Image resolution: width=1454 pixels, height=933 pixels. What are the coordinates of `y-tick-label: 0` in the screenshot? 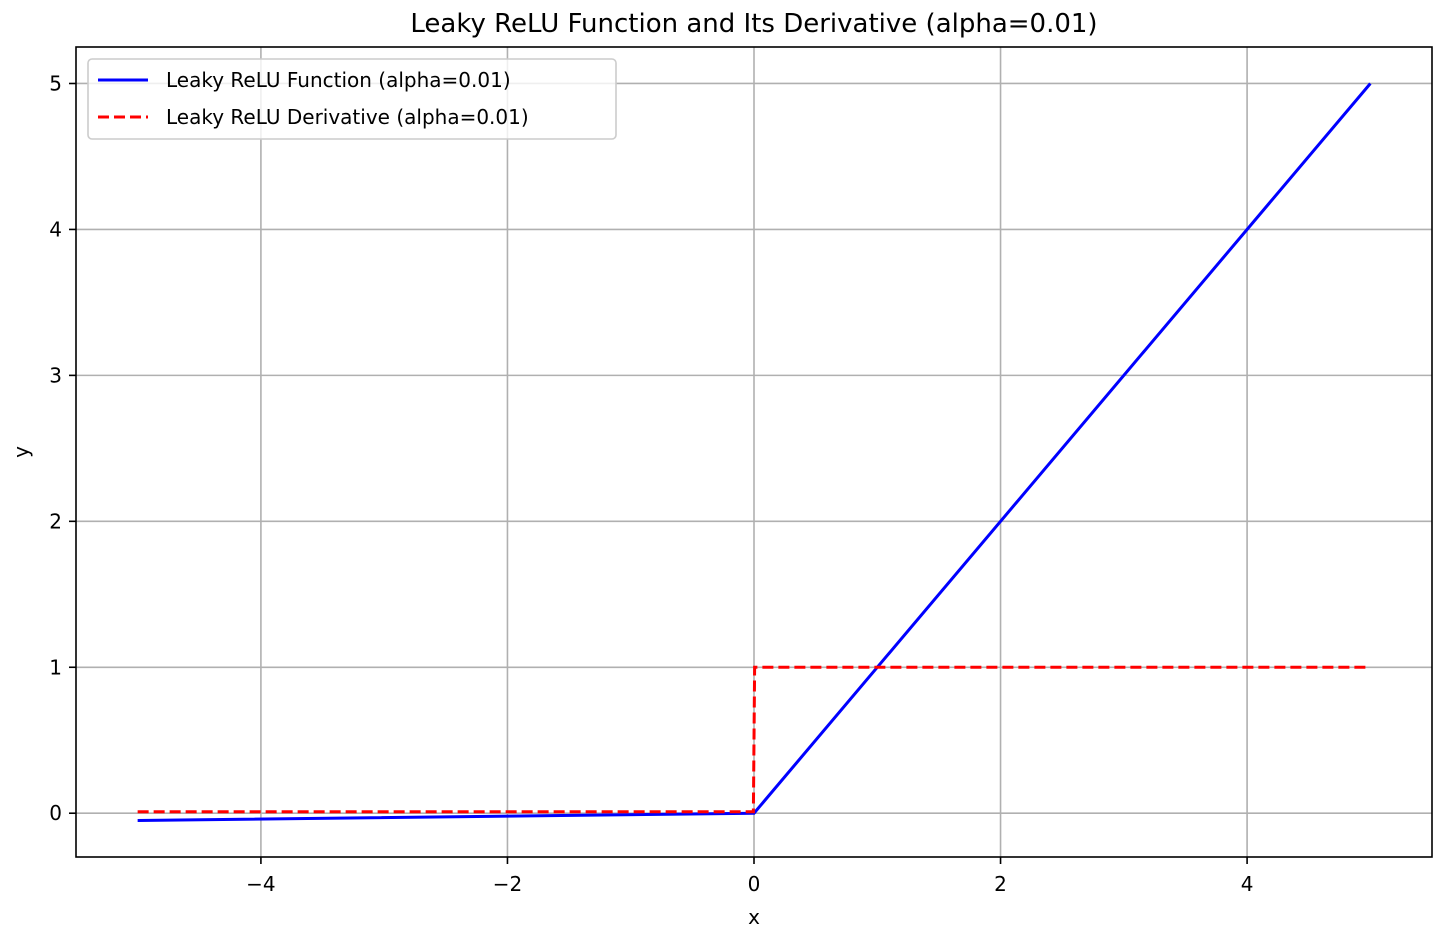 It's located at (55, 813).